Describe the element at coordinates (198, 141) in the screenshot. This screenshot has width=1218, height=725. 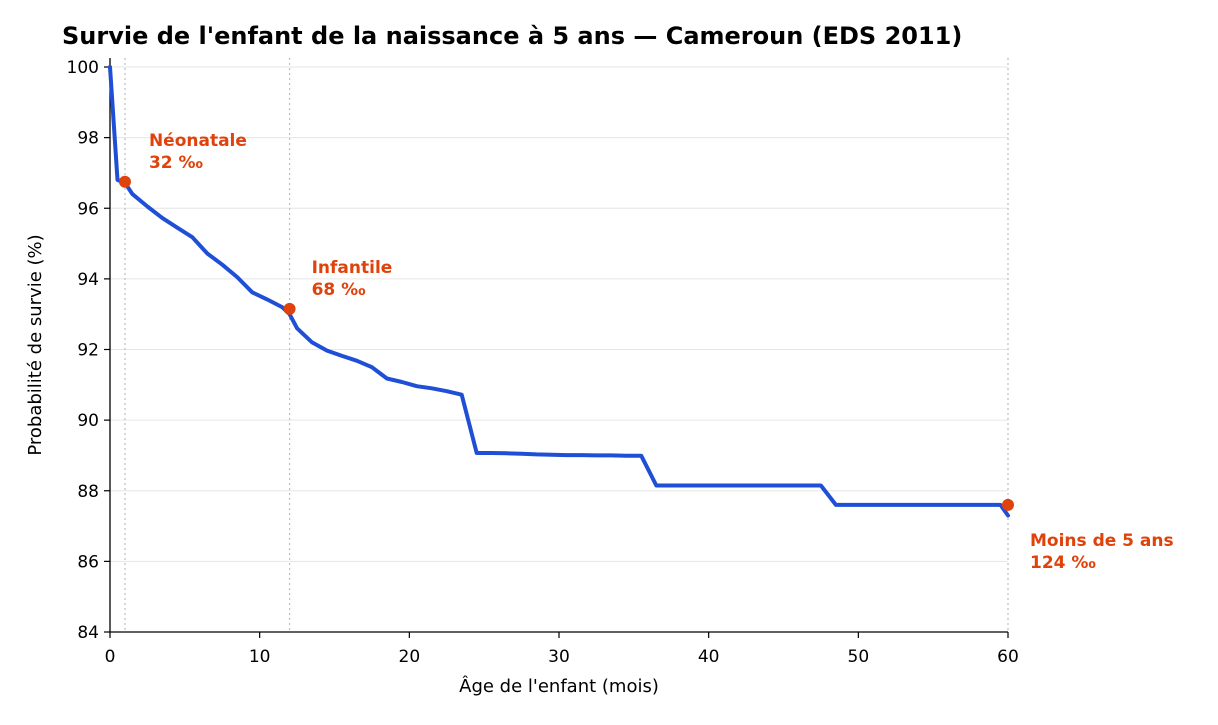
I see `milestone-label-1: Néonatale` at that location.